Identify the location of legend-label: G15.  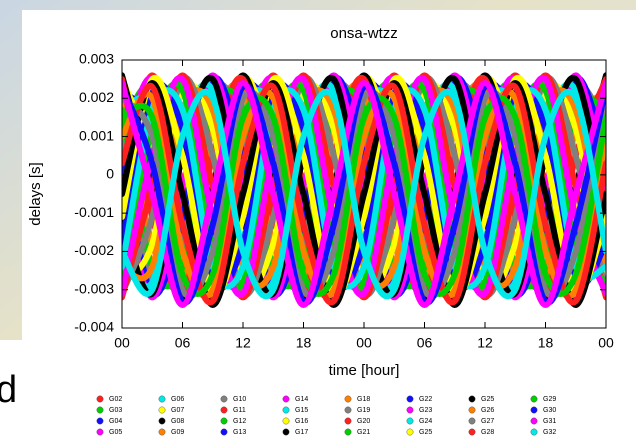
(301, 410).